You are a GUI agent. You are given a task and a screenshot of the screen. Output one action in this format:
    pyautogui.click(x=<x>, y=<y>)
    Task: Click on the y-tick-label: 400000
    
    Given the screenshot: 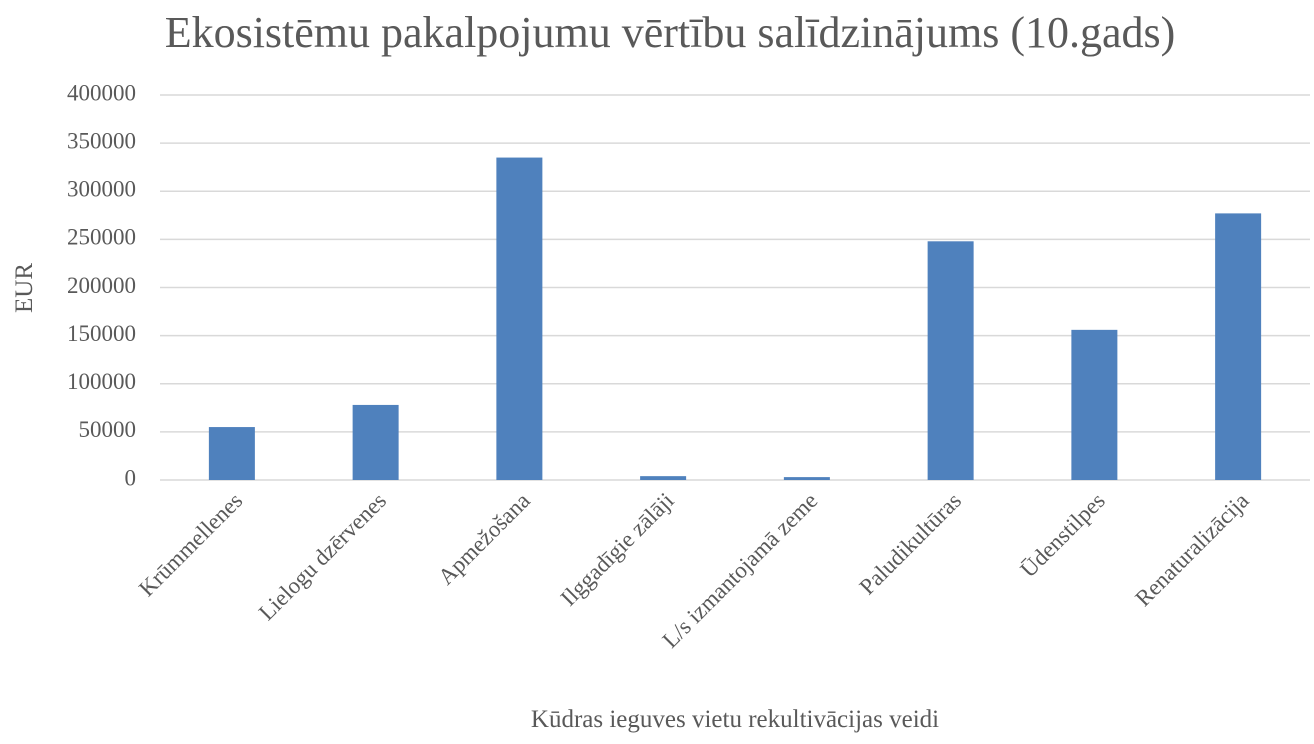 What is the action you would take?
    pyautogui.click(x=101, y=92)
    